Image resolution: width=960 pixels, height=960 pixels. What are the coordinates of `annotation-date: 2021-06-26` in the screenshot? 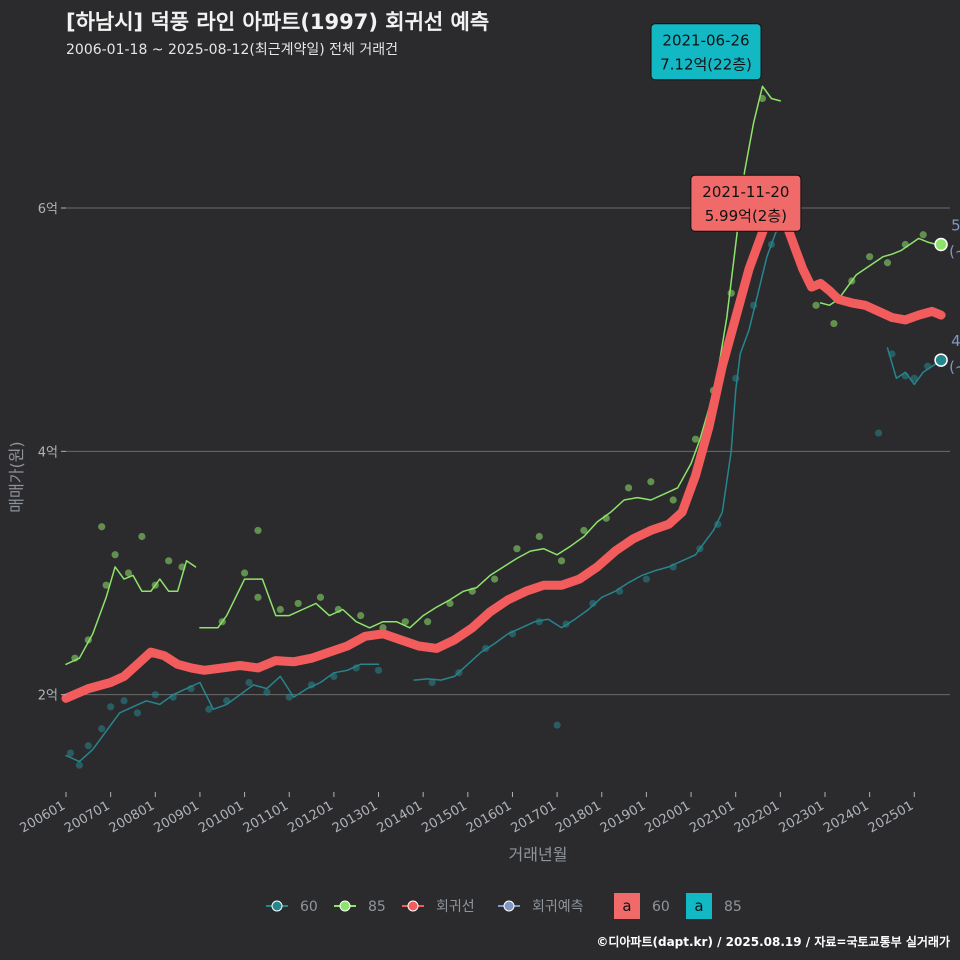 It's located at (705, 41).